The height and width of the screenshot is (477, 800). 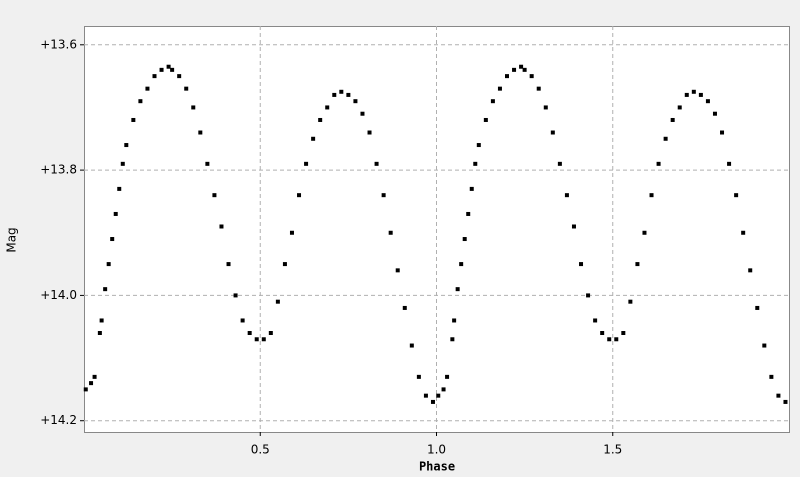 What do you see at coordinates (436, 450) in the screenshot?
I see `x-tick-label: 1.0` at bounding box center [436, 450].